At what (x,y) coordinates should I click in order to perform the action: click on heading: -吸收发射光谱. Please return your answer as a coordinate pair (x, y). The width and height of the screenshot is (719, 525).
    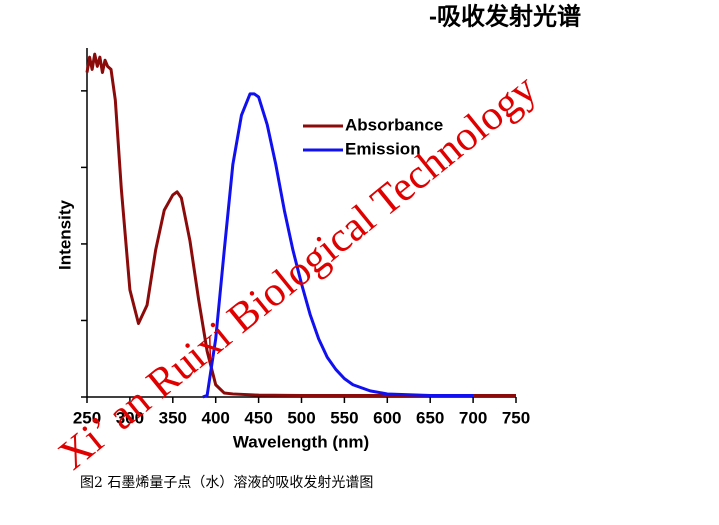
    Looking at the image, I should click on (505, 16).